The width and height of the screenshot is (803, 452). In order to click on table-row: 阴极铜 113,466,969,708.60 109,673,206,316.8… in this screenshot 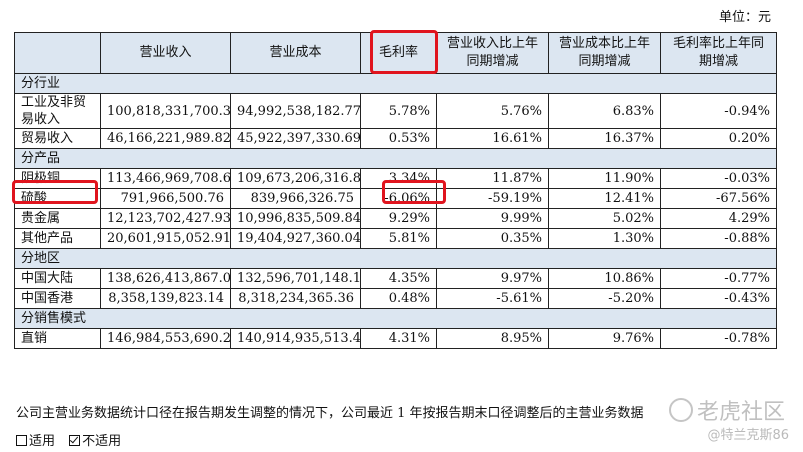, I will do `click(395, 178)`.